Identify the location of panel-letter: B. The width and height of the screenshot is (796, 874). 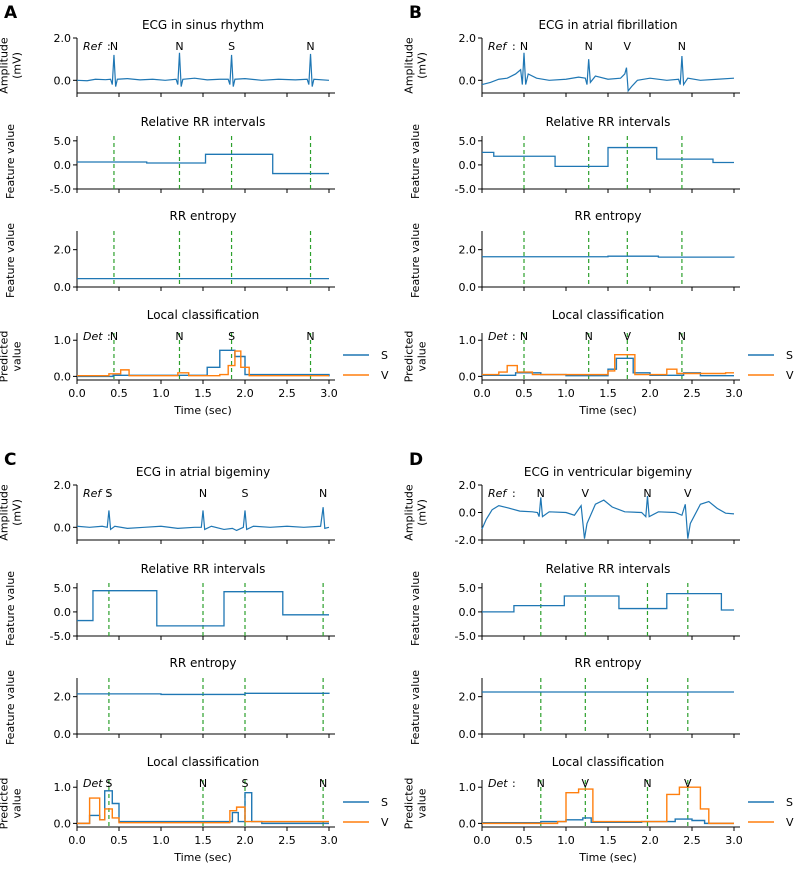
(415, 13).